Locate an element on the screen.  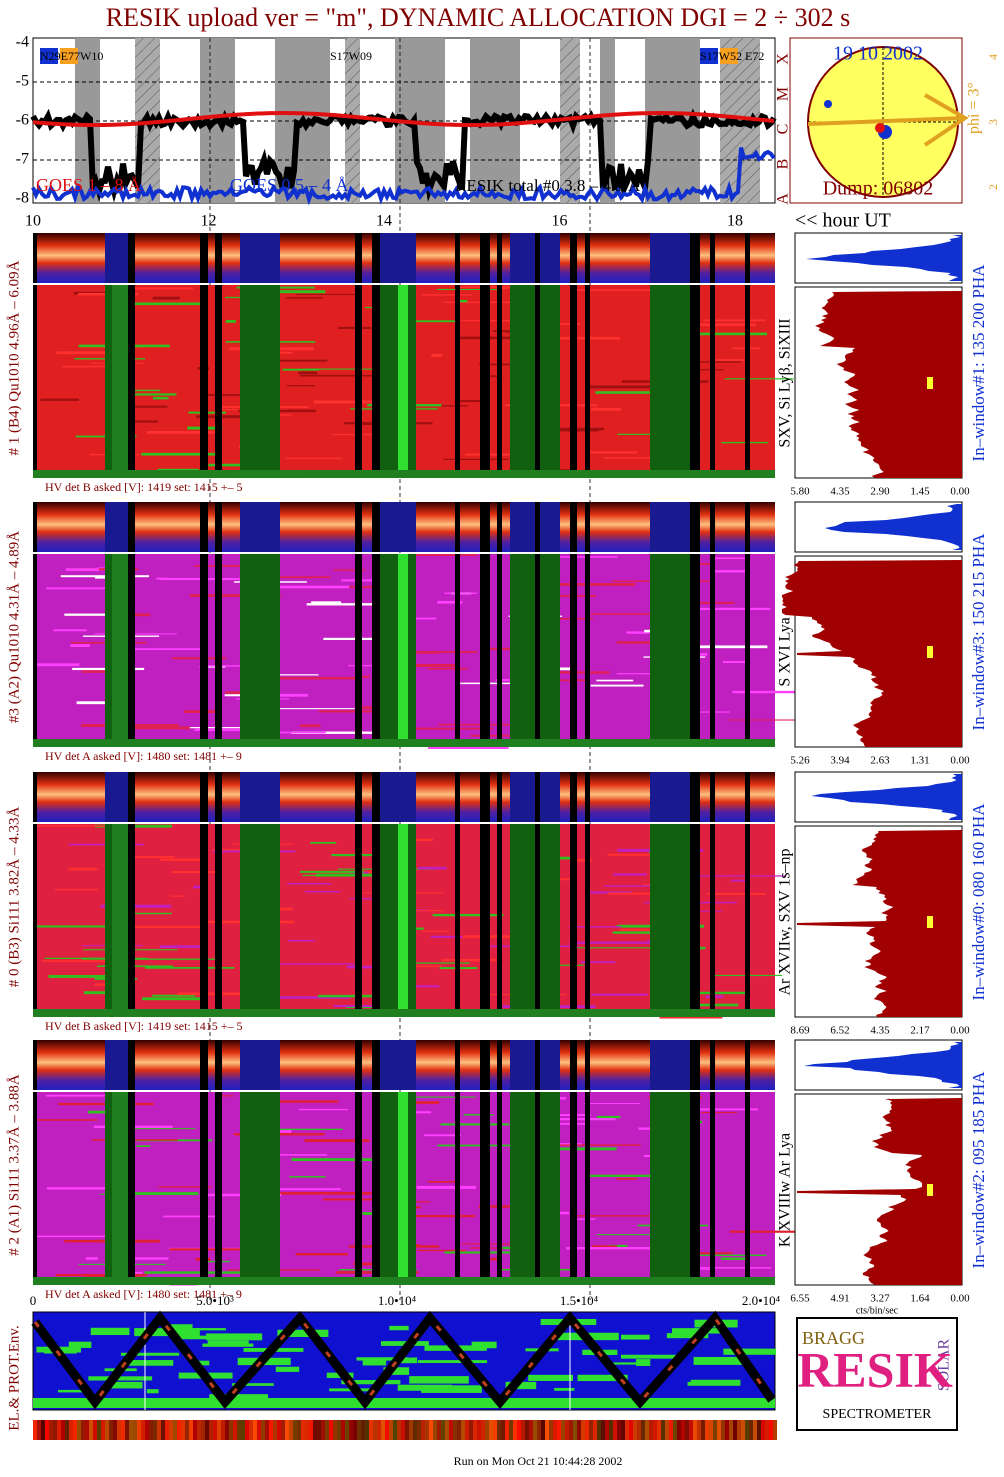
hv-text: HV det A asked [V]: 1480 set: 1481 +– 9 is located at coordinates (143, 756).